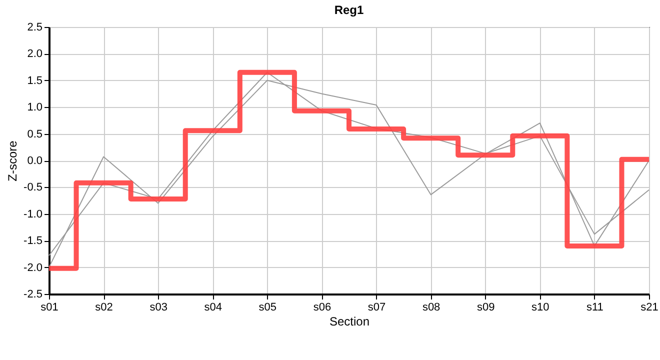 This screenshot has width=660, height=360. I want to click on x-tick-label: s10, so click(541, 308).